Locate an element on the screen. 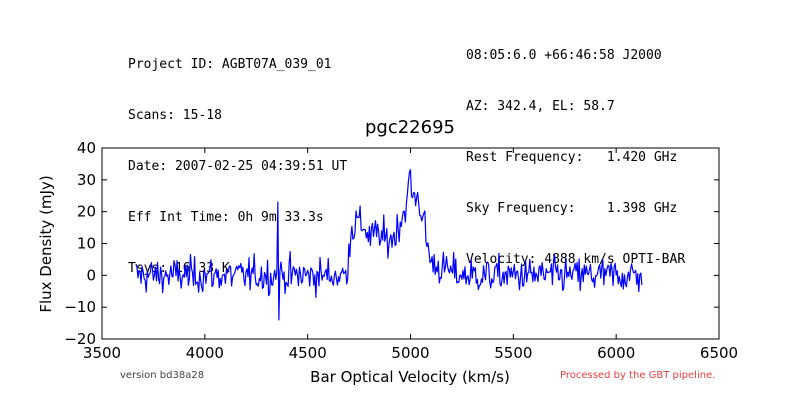 The image size is (800, 400). sky-frequency-text: Sky Frequency: 1.398 GHz is located at coordinates (572, 208).